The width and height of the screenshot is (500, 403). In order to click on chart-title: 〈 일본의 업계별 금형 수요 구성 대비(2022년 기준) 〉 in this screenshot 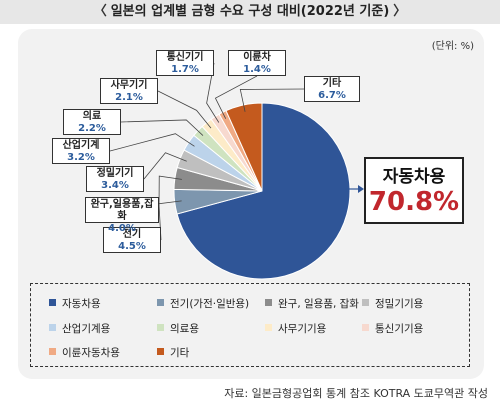, I will do `click(250, 12)`.